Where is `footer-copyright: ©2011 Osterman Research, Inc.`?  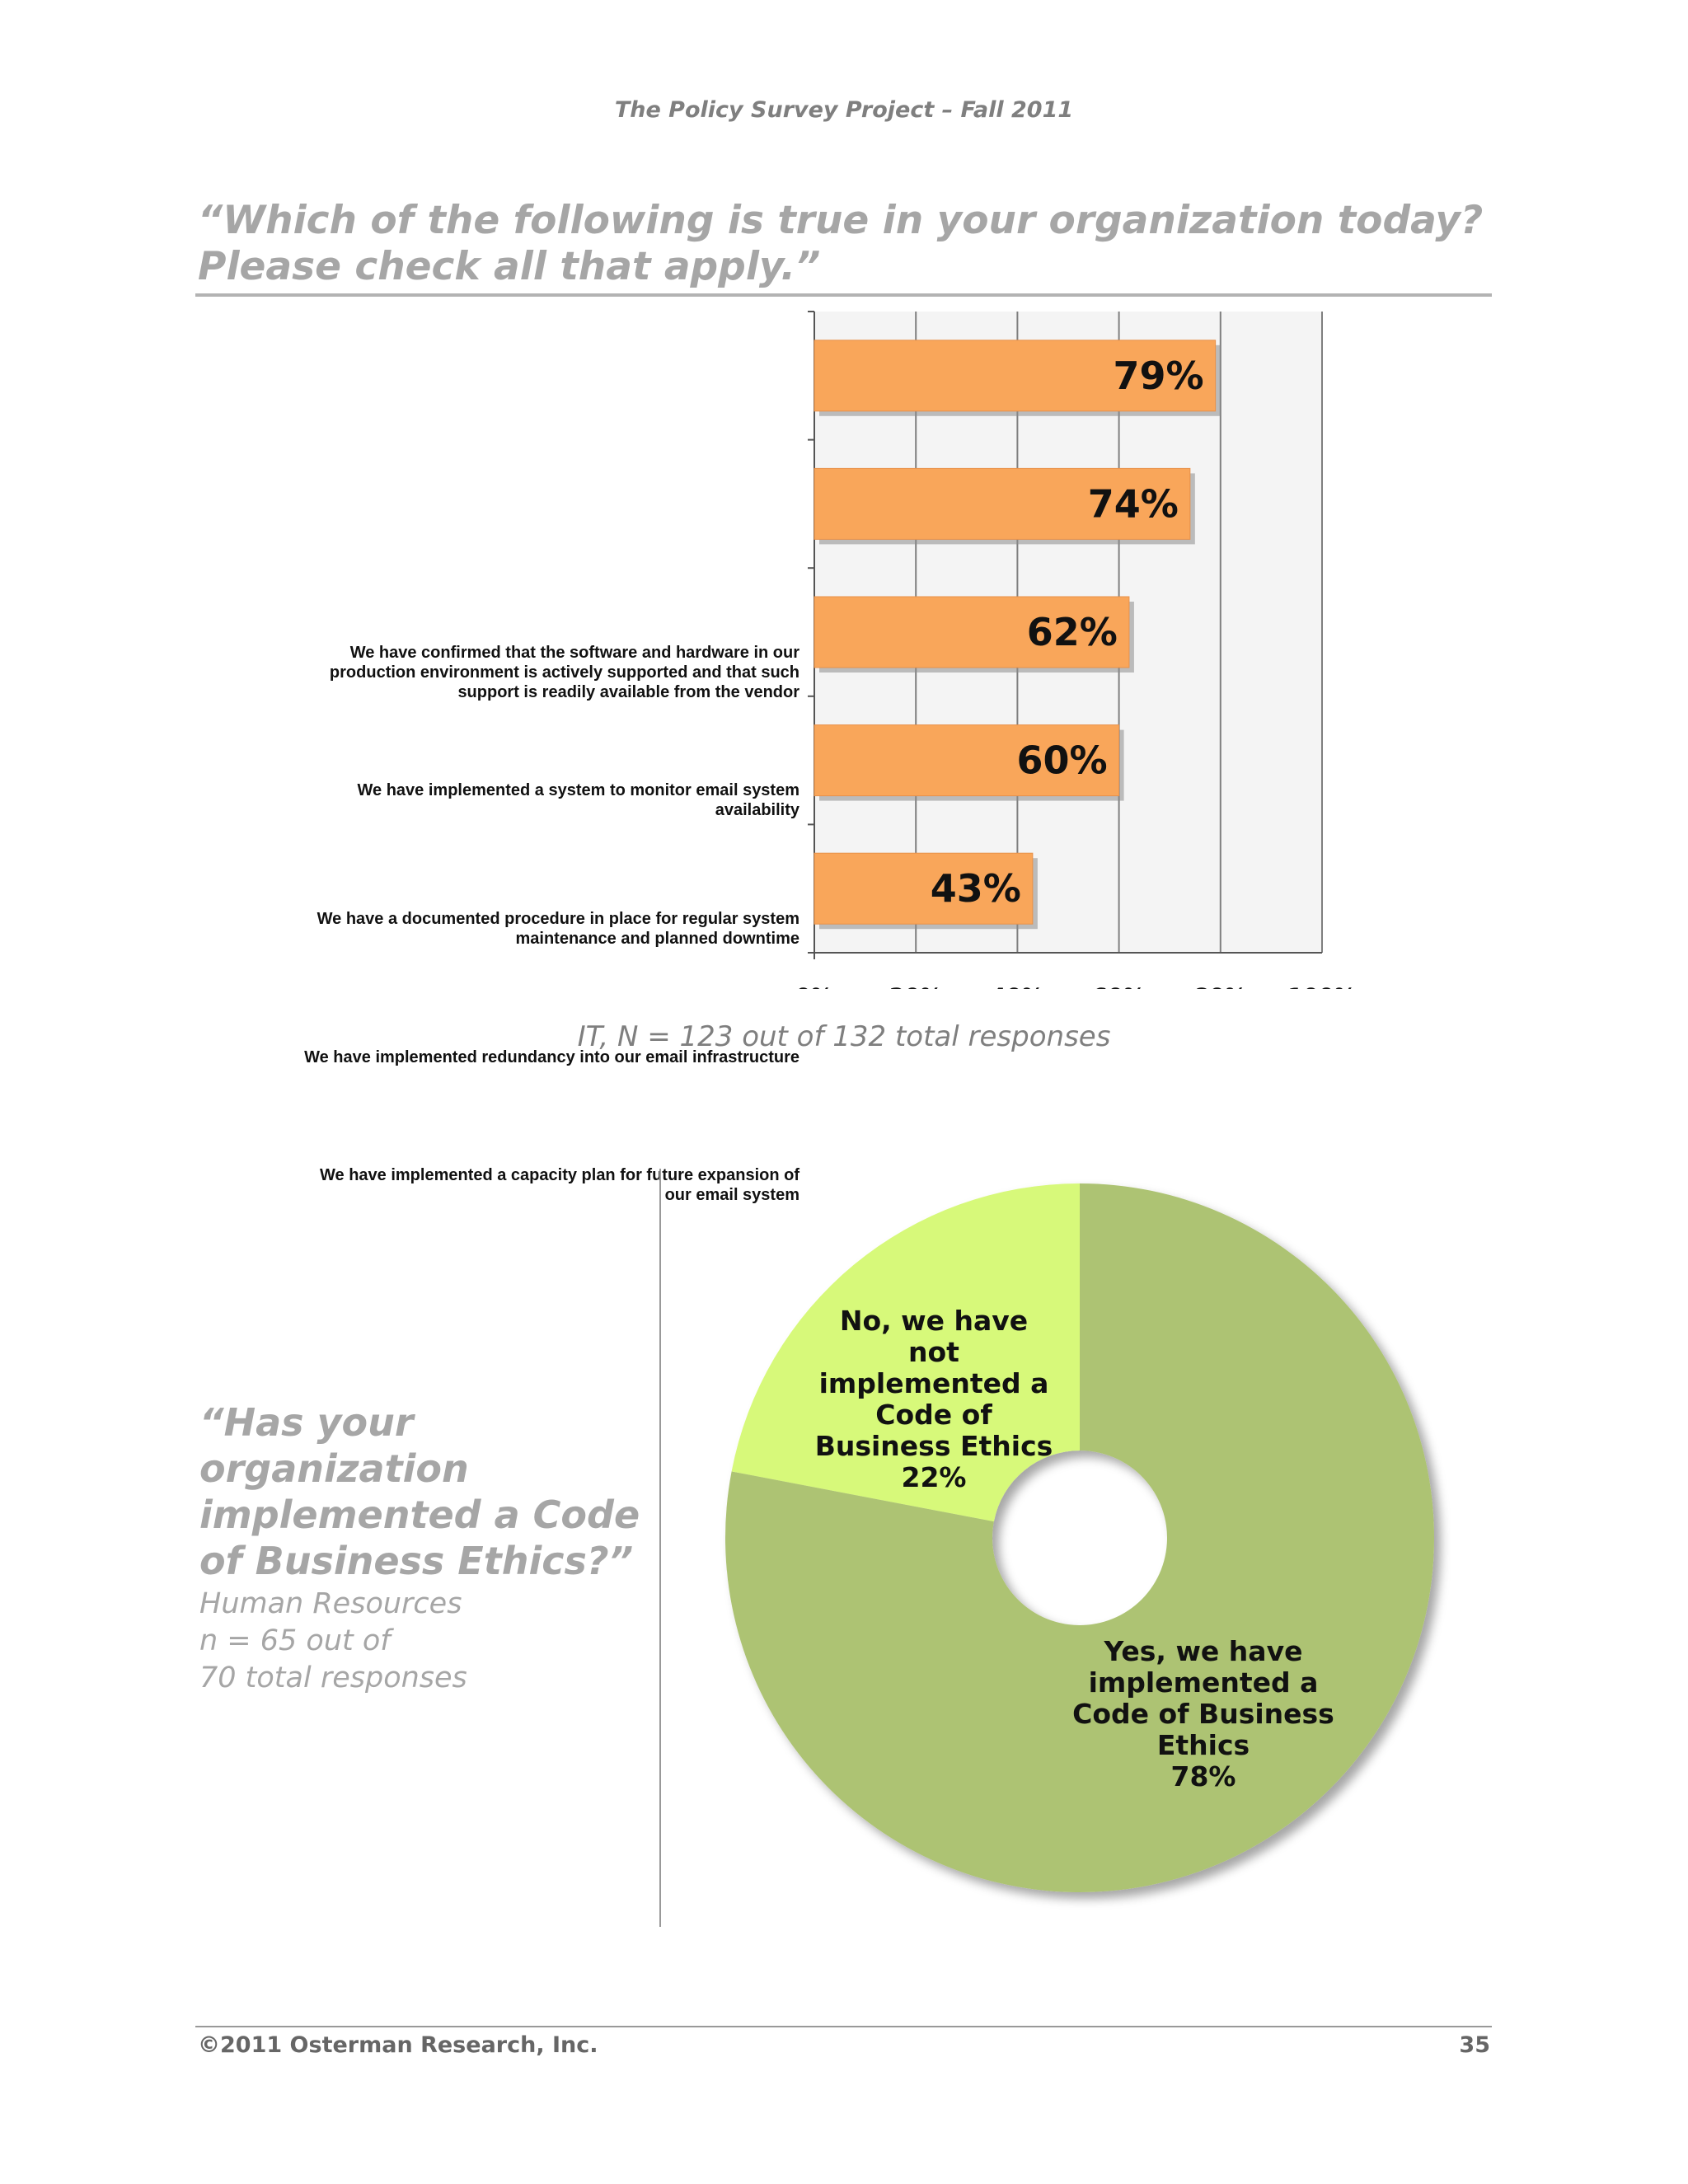
footer-copyright: ©2011 Osterman Research, Inc. is located at coordinates (398, 2045).